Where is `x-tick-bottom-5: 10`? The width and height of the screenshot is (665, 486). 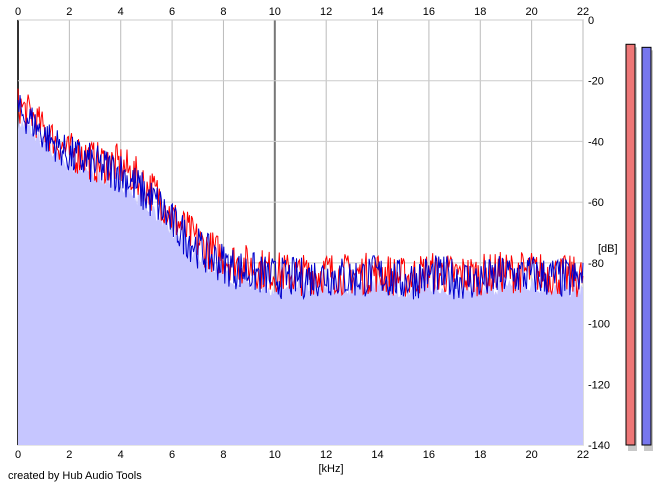
x-tick-bottom-5: 10 is located at coordinates (275, 455).